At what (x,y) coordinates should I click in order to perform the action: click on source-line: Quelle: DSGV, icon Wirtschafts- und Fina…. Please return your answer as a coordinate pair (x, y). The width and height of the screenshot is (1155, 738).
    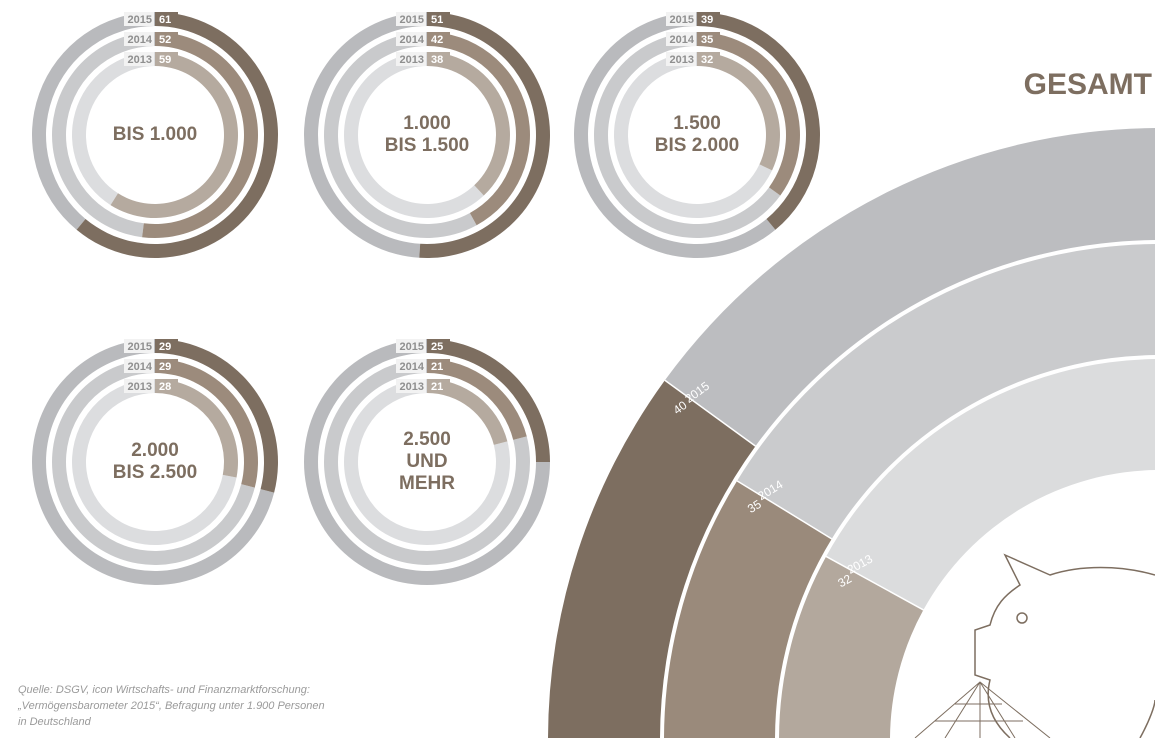
    Looking at the image, I should click on (164, 690).